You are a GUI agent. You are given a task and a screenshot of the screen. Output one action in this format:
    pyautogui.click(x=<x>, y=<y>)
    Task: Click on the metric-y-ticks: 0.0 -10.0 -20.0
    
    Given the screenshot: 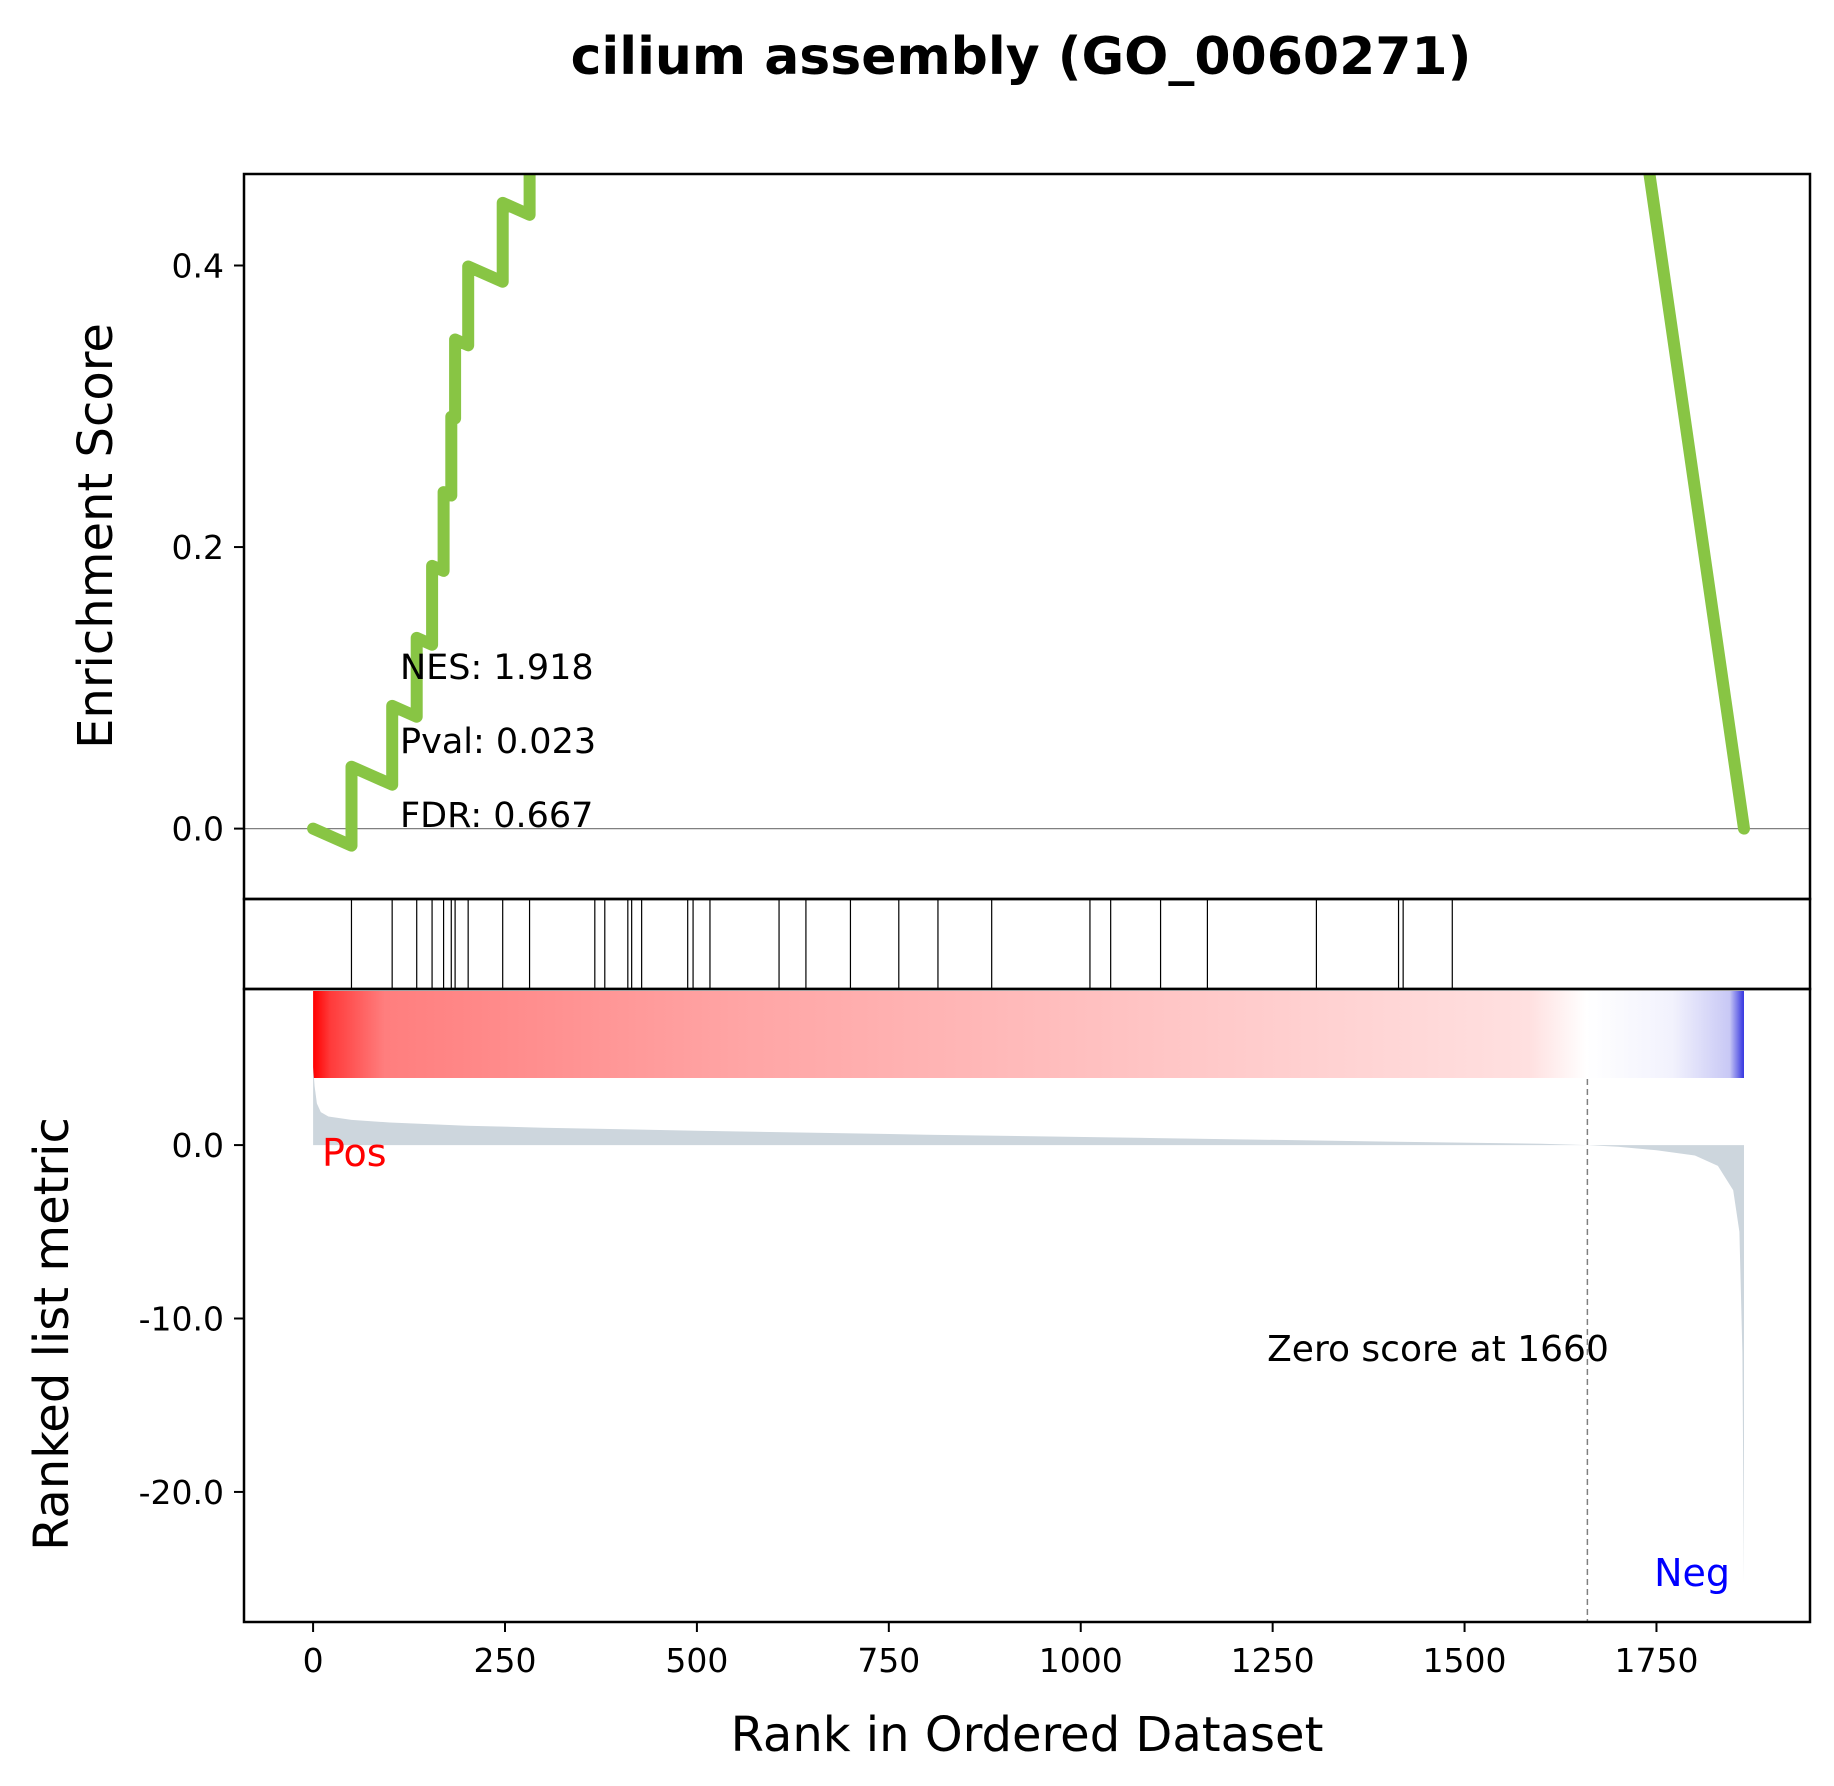 What is the action you would take?
    pyautogui.click(x=191, y=1319)
    